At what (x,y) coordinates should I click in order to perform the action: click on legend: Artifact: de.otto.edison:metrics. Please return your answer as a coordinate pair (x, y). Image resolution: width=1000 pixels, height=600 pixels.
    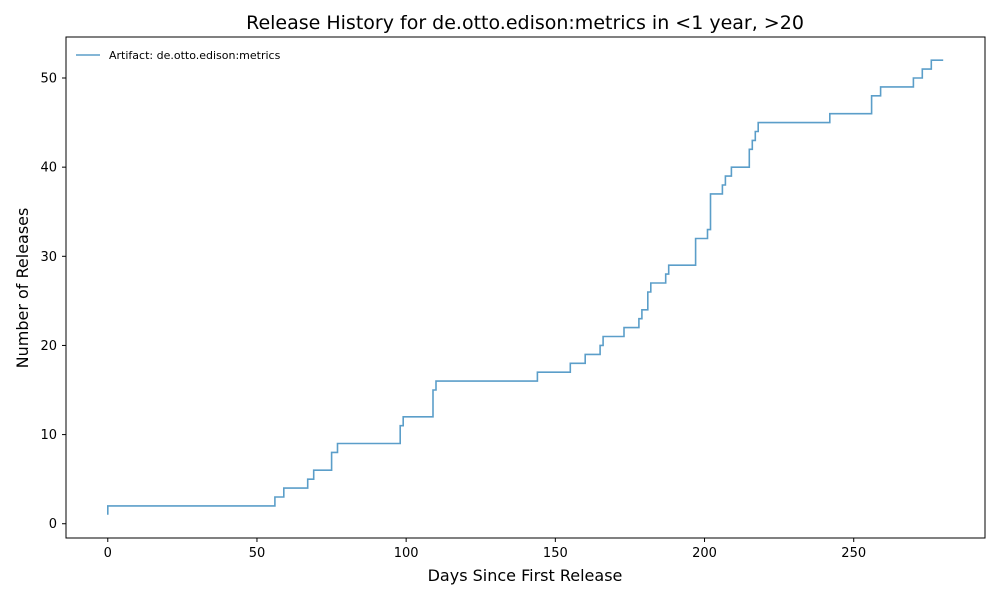
    Looking at the image, I should click on (178, 55).